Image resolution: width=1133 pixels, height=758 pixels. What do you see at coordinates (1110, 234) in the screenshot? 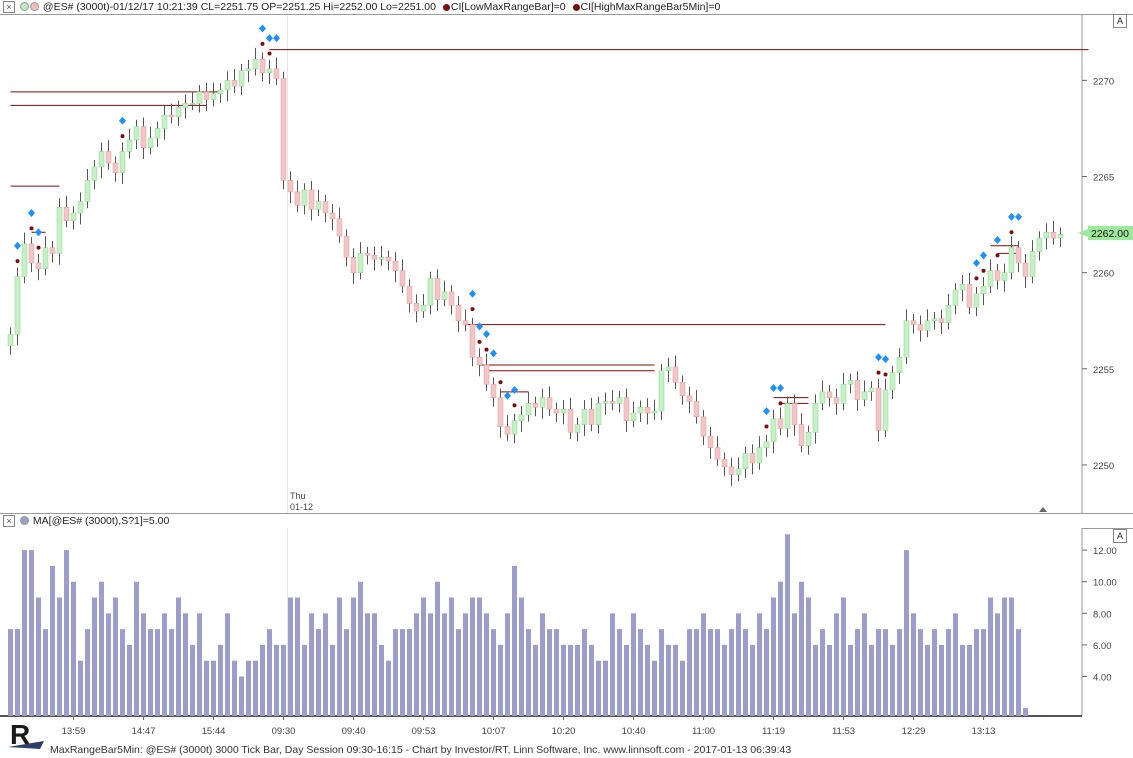
I see `last-price-label: 2262.00` at bounding box center [1110, 234].